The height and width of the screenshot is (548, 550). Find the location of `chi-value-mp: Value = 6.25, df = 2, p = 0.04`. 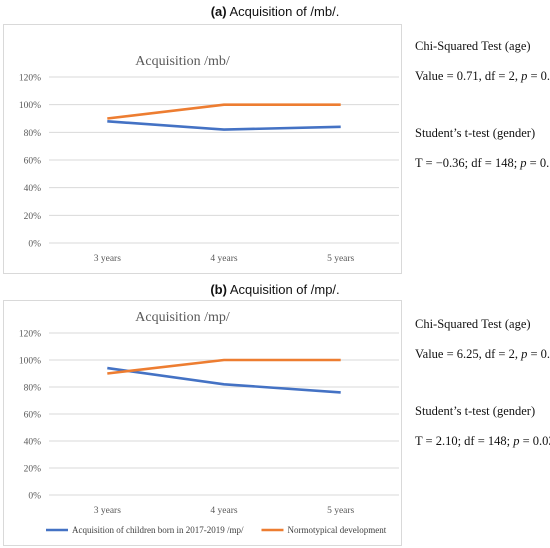

chi-value-mp: Value = 6.25, df = 2, p = 0.04 is located at coordinates (482, 354).